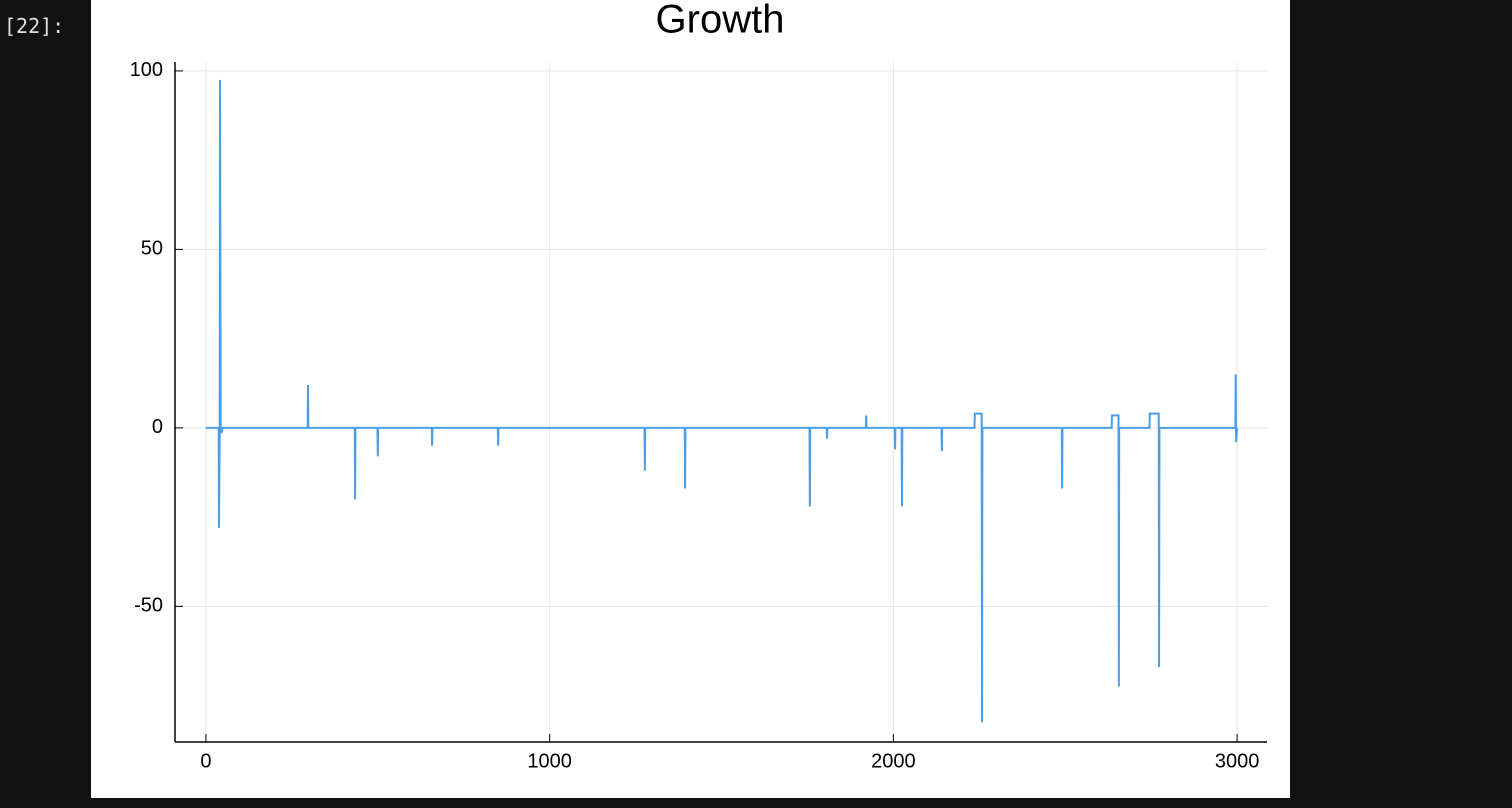  I want to click on y-tick-label: 0, so click(157, 427).